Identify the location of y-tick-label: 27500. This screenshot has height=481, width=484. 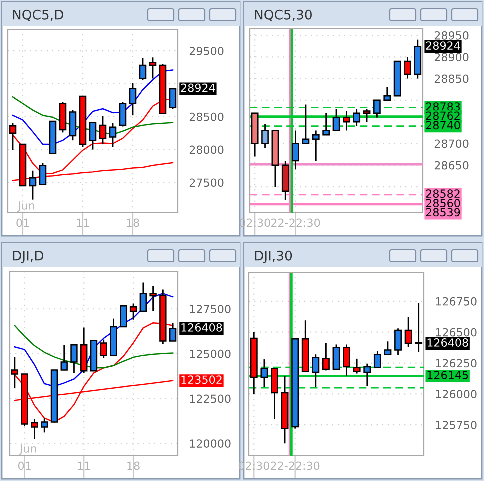
(207, 183).